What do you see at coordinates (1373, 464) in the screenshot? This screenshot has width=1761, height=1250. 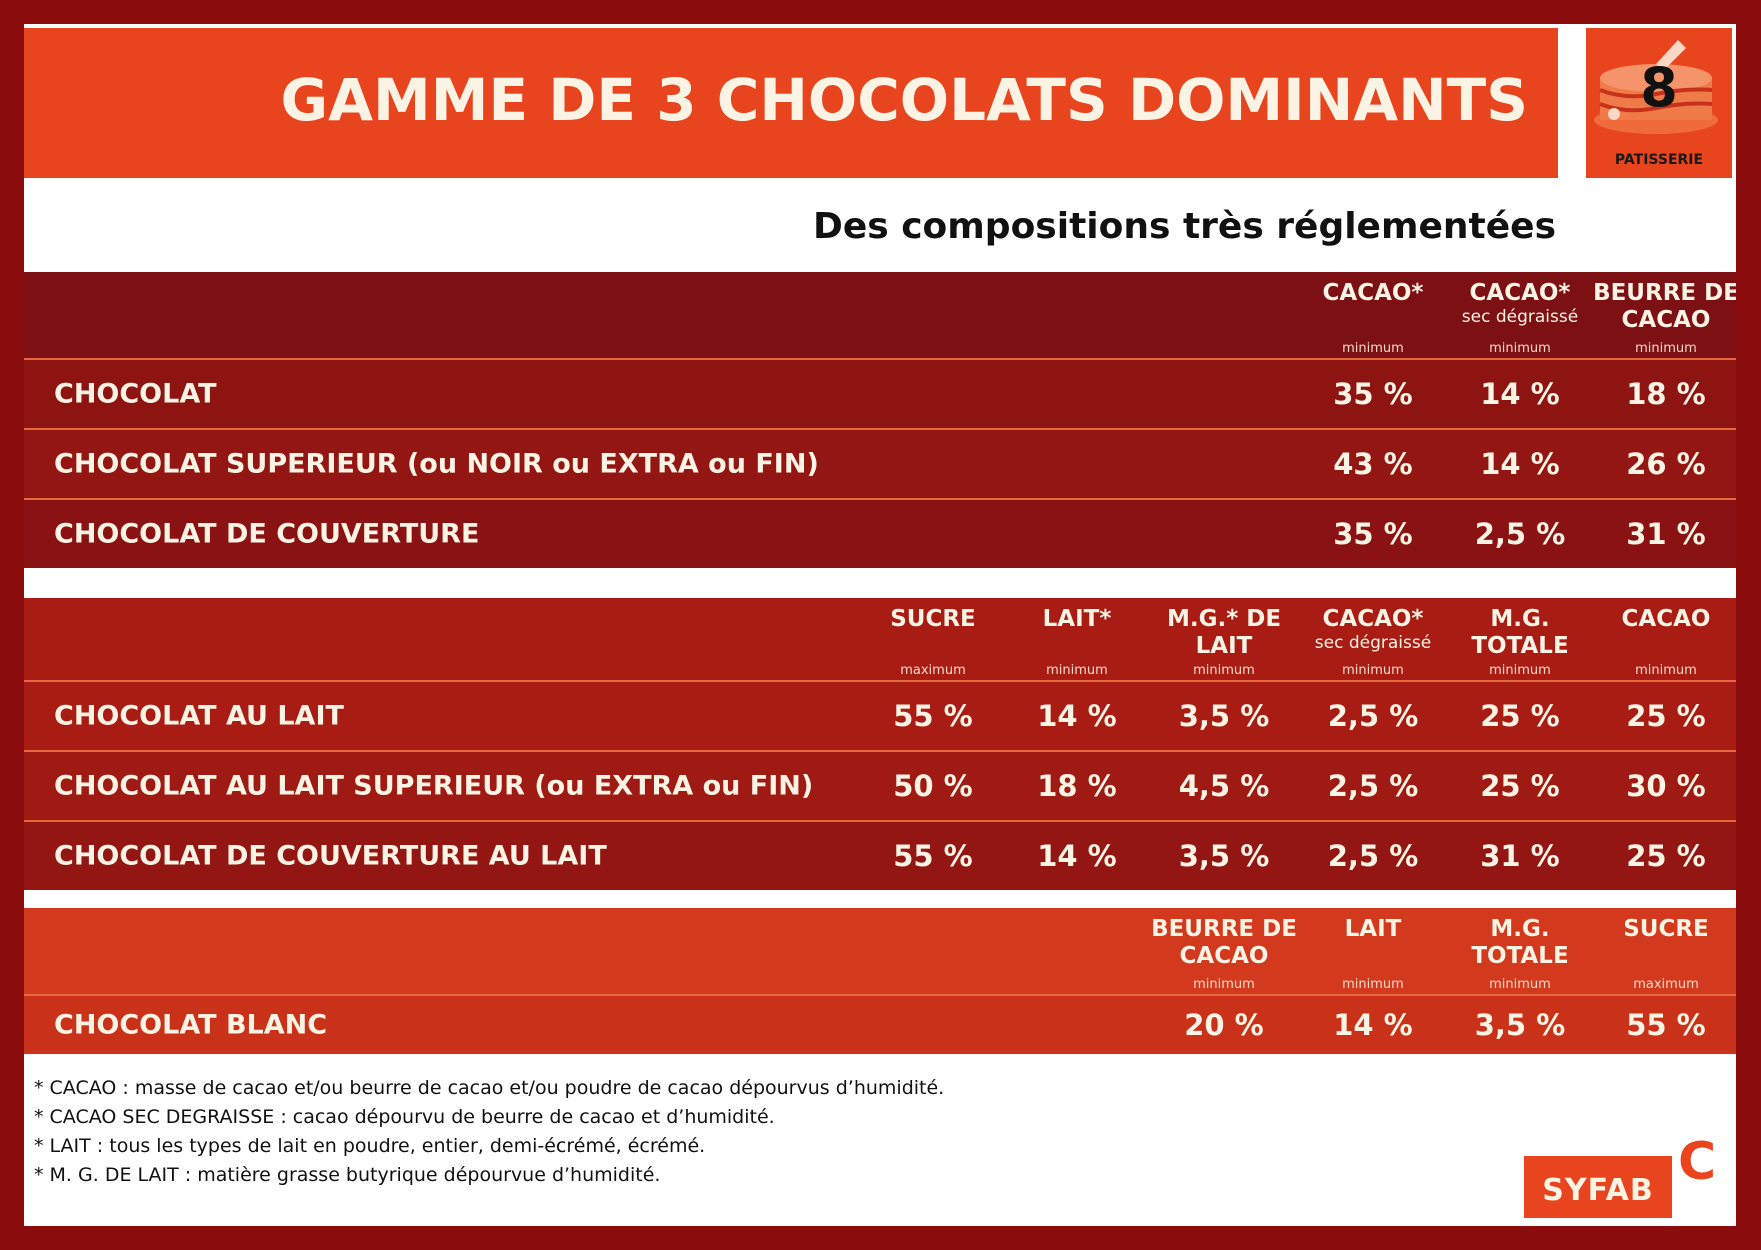 I see `table-cell: 43 %` at bounding box center [1373, 464].